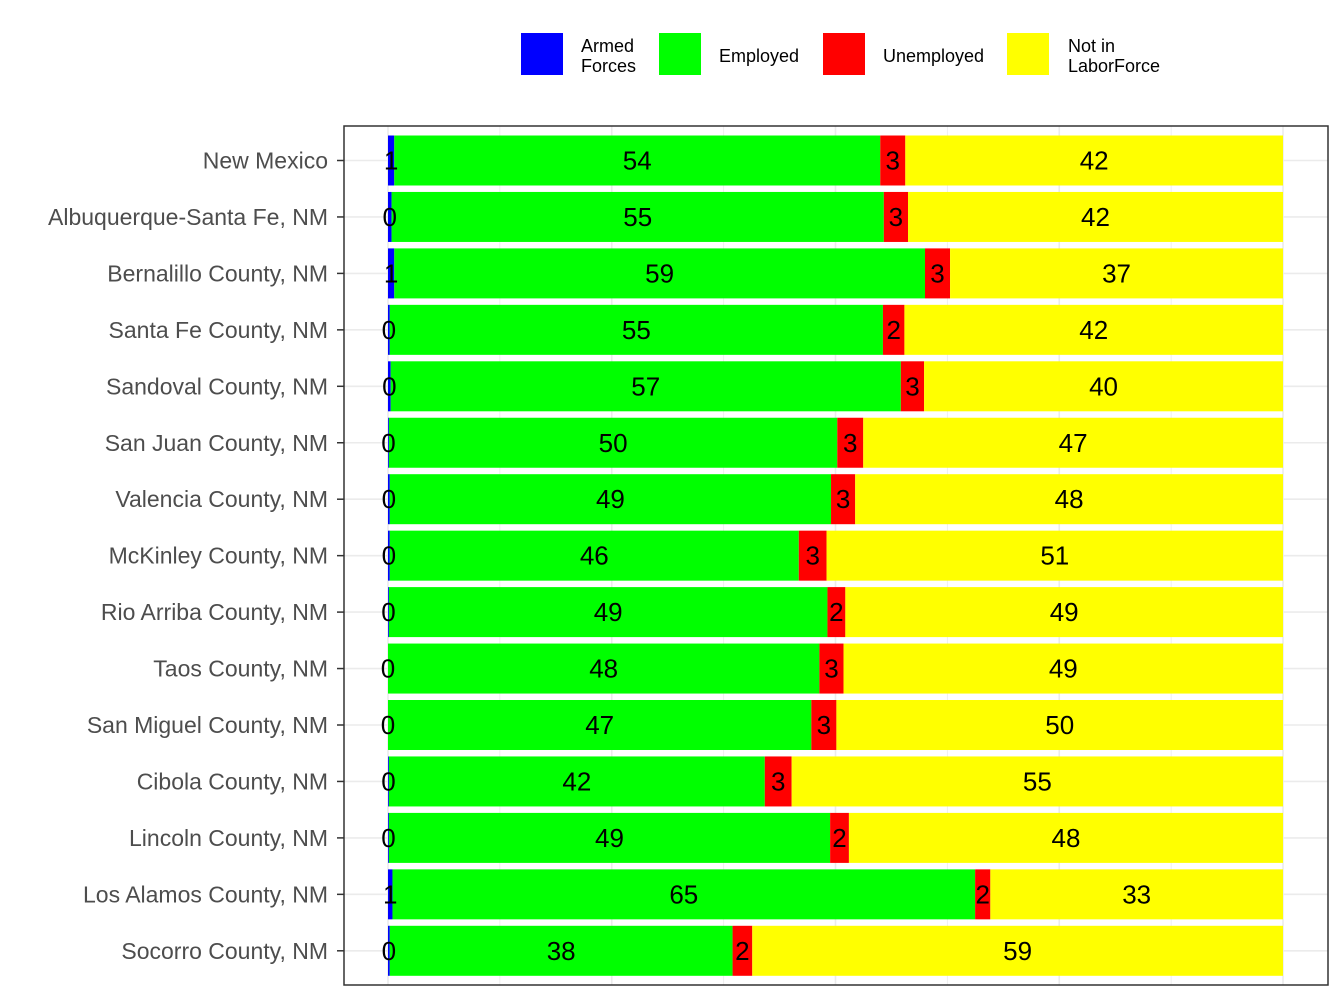 This screenshot has height=1008, width=1344. Describe the element at coordinates (224, 951) in the screenshot. I see `y-tick-label: Socorro County, NM` at that location.